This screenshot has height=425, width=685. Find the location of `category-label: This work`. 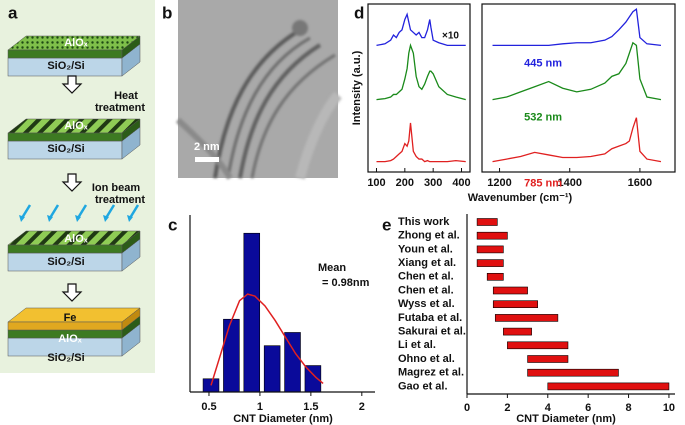

category-label: This work is located at coordinates (424, 222).